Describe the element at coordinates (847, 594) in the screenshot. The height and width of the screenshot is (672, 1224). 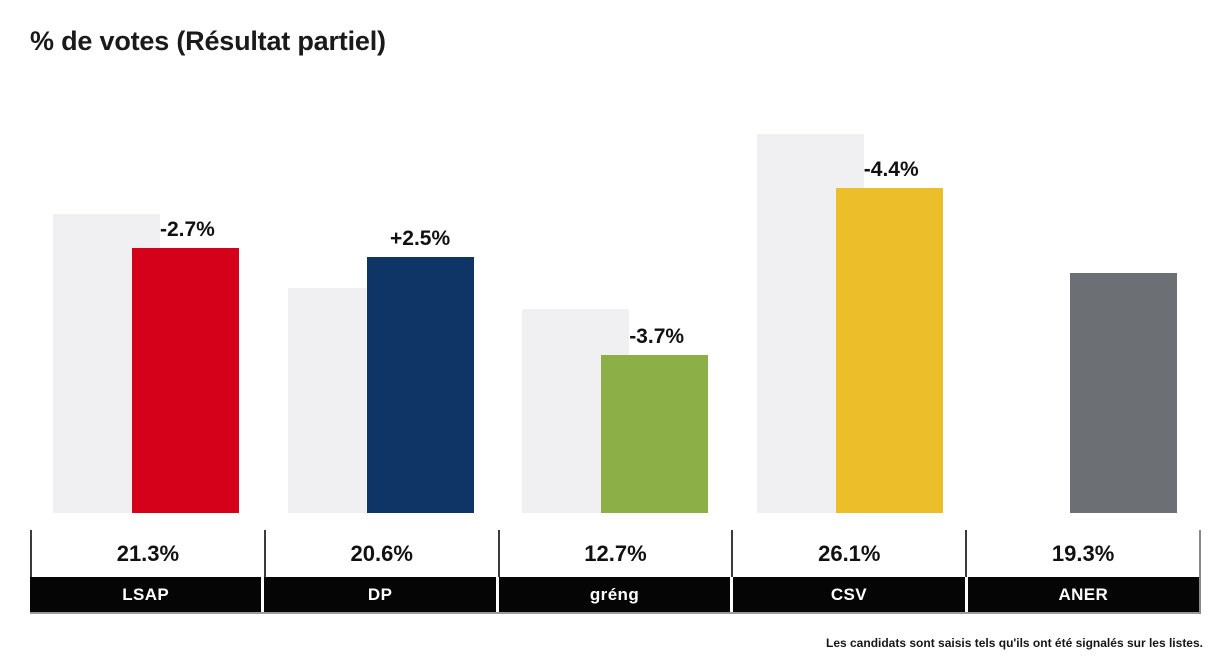
I see `party-cell-CSV: CSV` at that location.